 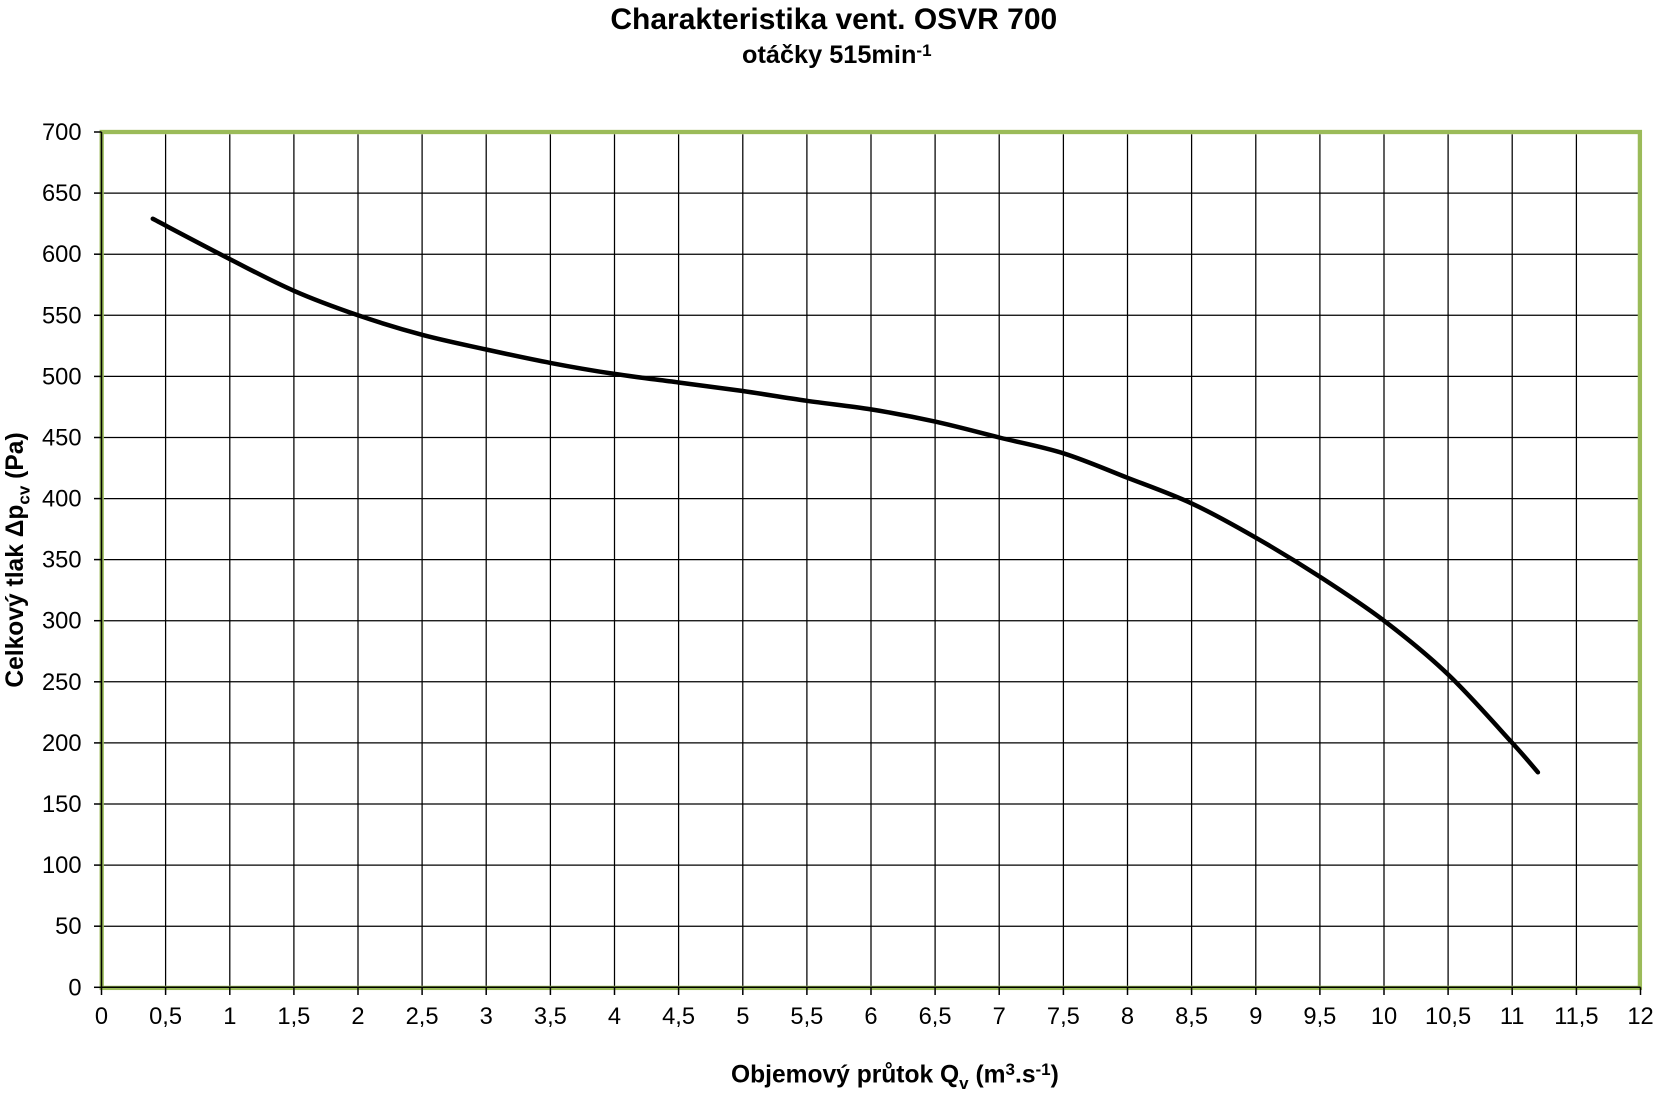 I want to click on svg-text: 9,5, so click(x=1319, y=1017).